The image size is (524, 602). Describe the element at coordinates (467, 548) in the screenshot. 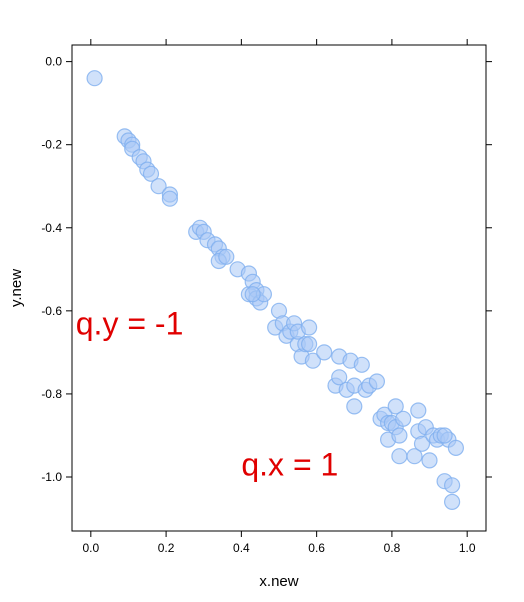

I see `x-tick-label: 1.0` at that location.